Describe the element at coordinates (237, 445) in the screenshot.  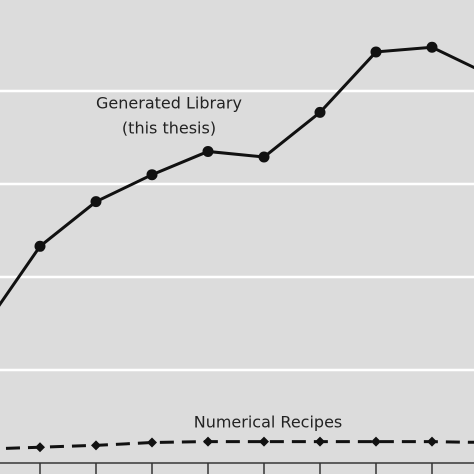
I see `series-line` at that location.